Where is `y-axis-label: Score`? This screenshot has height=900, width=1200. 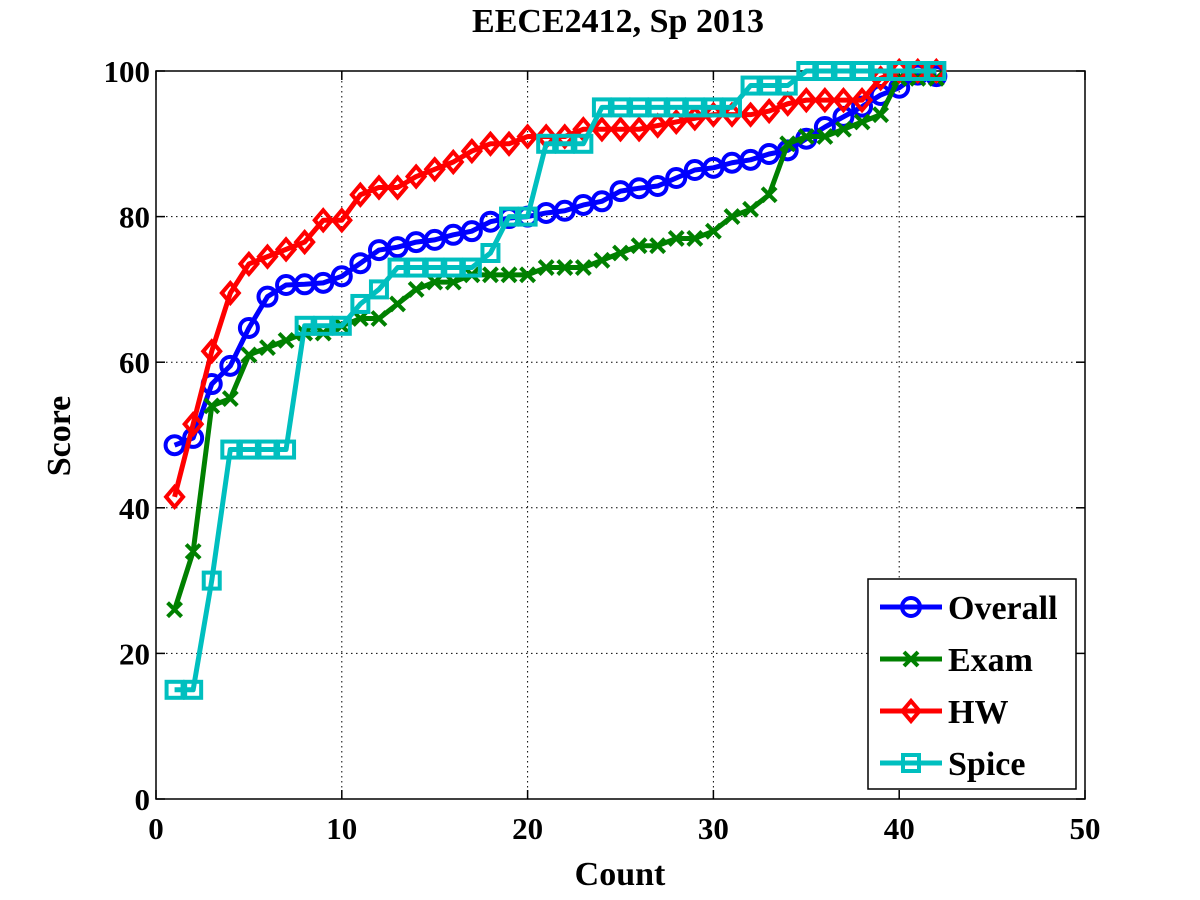
y-axis-label: Score is located at coordinates (59, 436).